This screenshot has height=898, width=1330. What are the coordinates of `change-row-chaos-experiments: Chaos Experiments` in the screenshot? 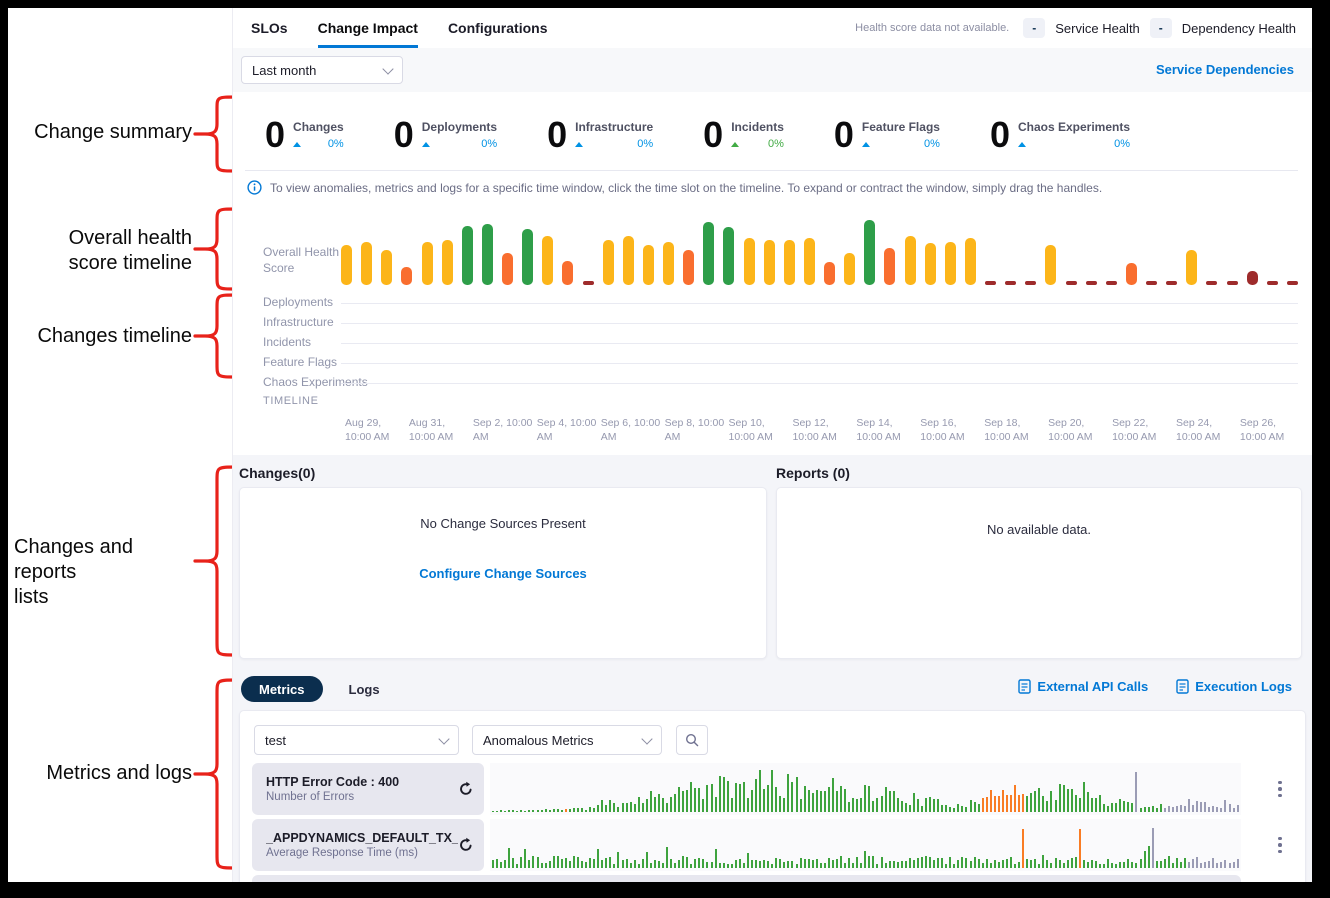 It's located at (772, 383).